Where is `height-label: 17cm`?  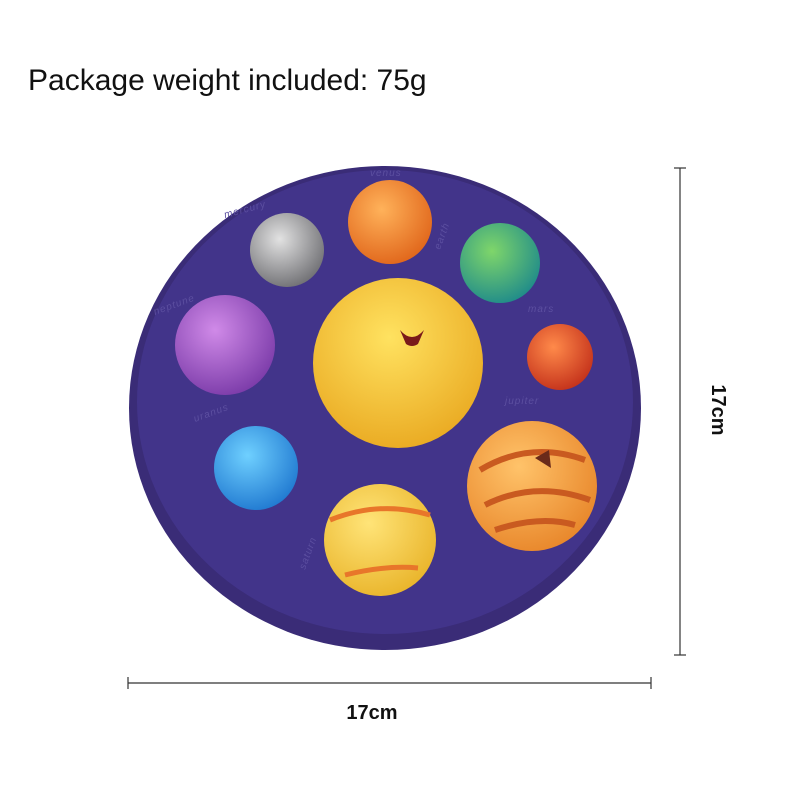
height-label: 17cm is located at coordinates (718, 409).